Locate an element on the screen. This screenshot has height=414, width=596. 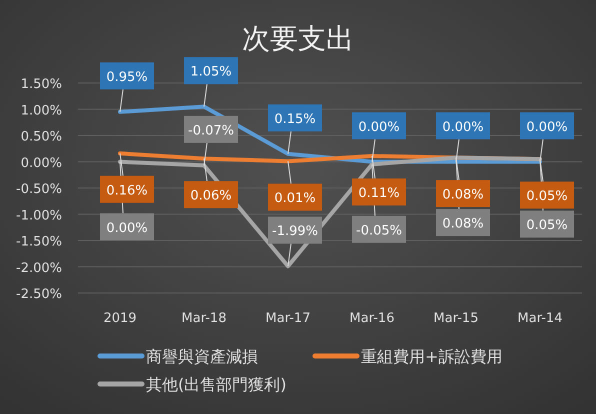
x-tick-label: Mar-16 is located at coordinates (372, 318).